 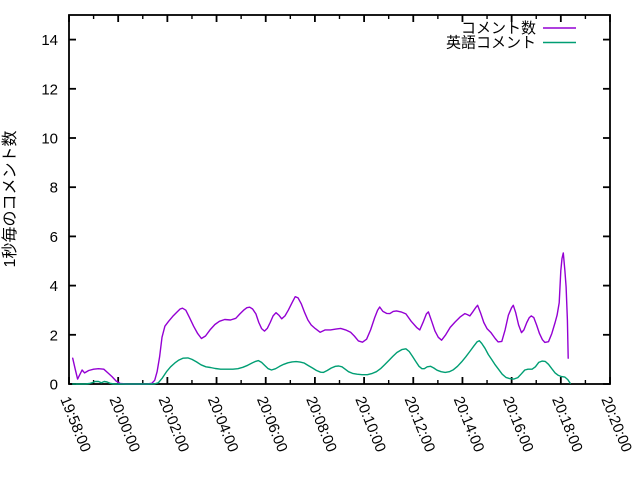 I want to click on y-axis-title: 1秒毎のコメント数, so click(x=10, y=199).